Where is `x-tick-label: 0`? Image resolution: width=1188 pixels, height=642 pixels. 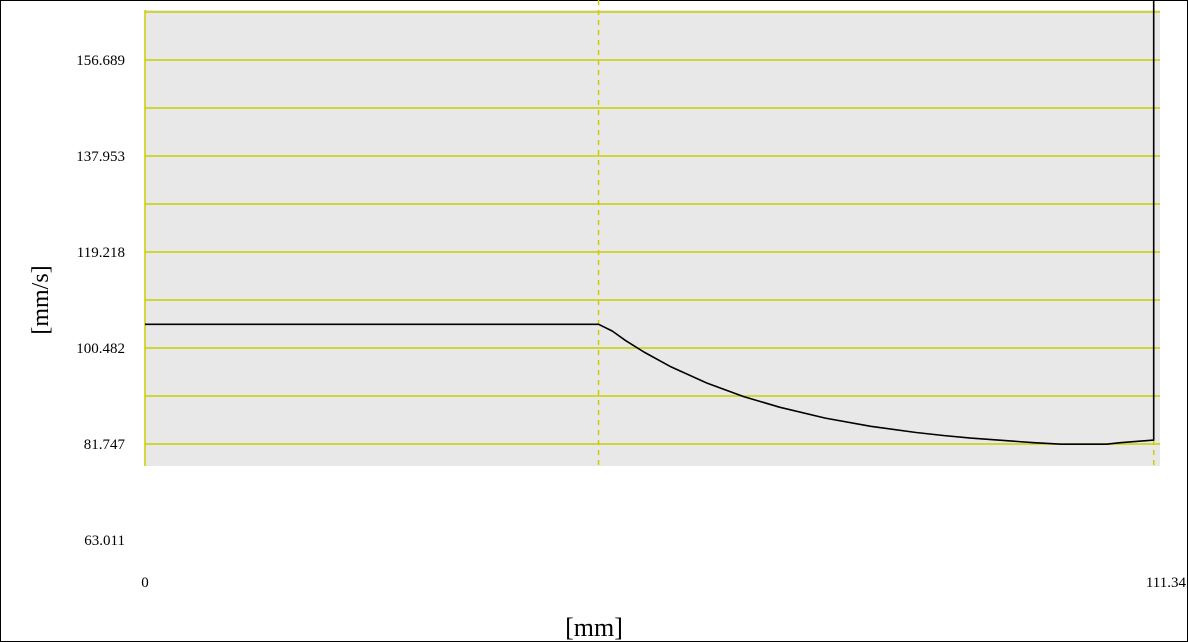 x-tick-label: 0 is located at coordinates (145, 583).